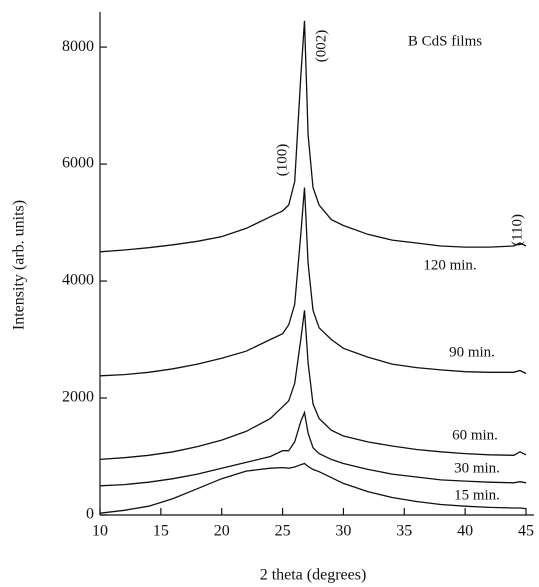 This screenshot has width=539, height=587. What do you see at coordinates (475, 435) in the screenshot?
I see `series-label: 60 min.` at bounding box center [475, 435].